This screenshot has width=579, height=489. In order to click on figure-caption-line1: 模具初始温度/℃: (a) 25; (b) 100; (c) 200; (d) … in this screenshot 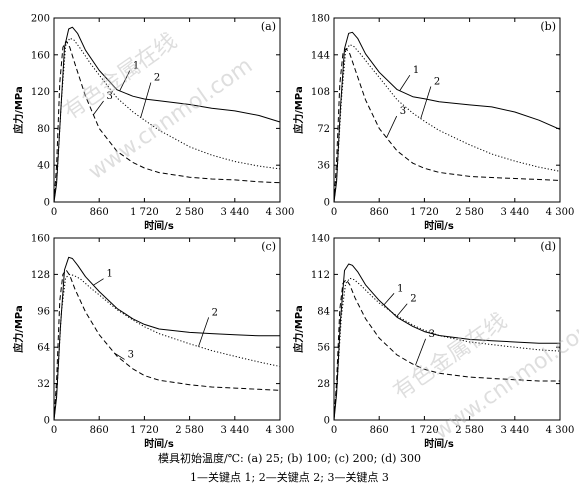, I will do `click(289, 458)`.